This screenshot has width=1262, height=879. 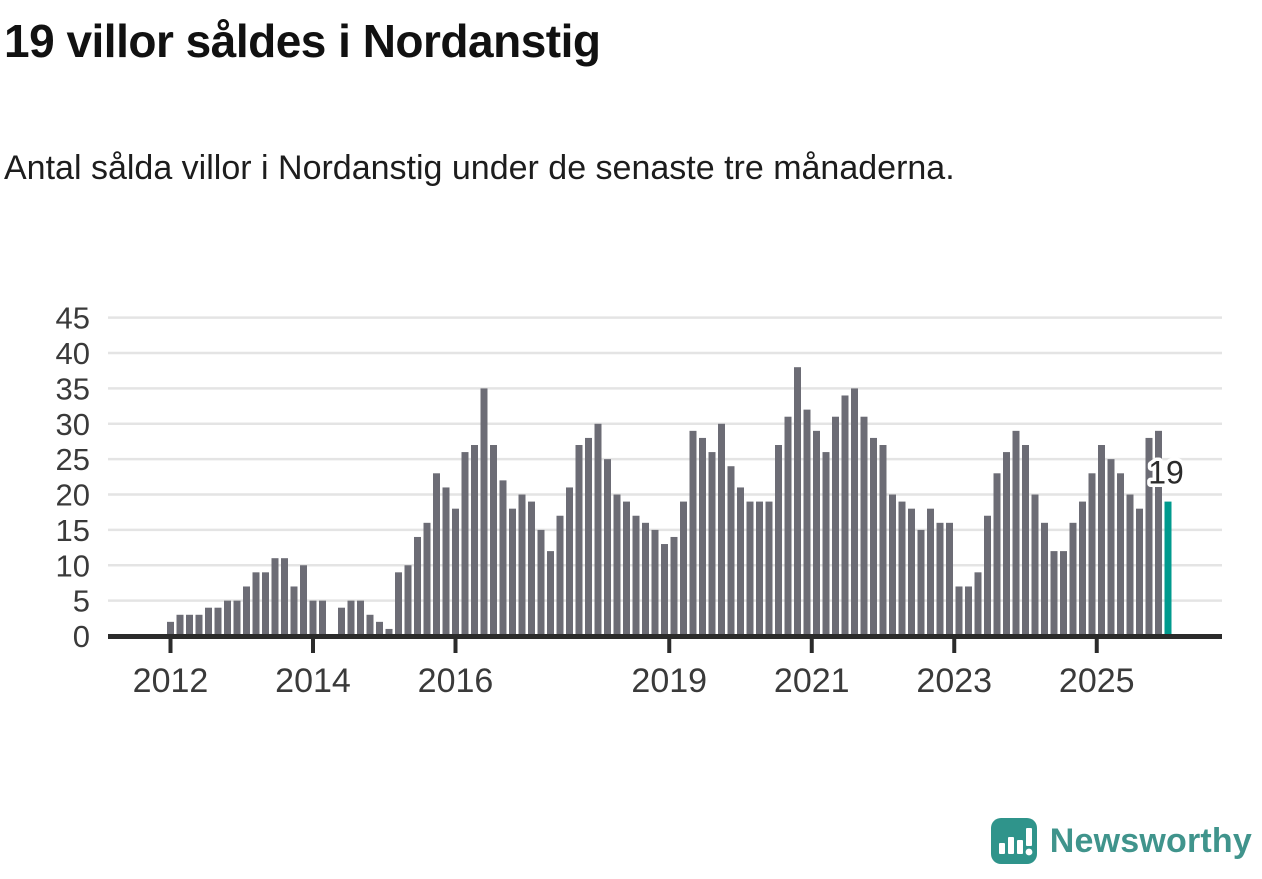 What do you see at coordinates (73, 459) in the screenshot?
I see `y-axis-tick-label: 25` at bounding box center [73, 459].